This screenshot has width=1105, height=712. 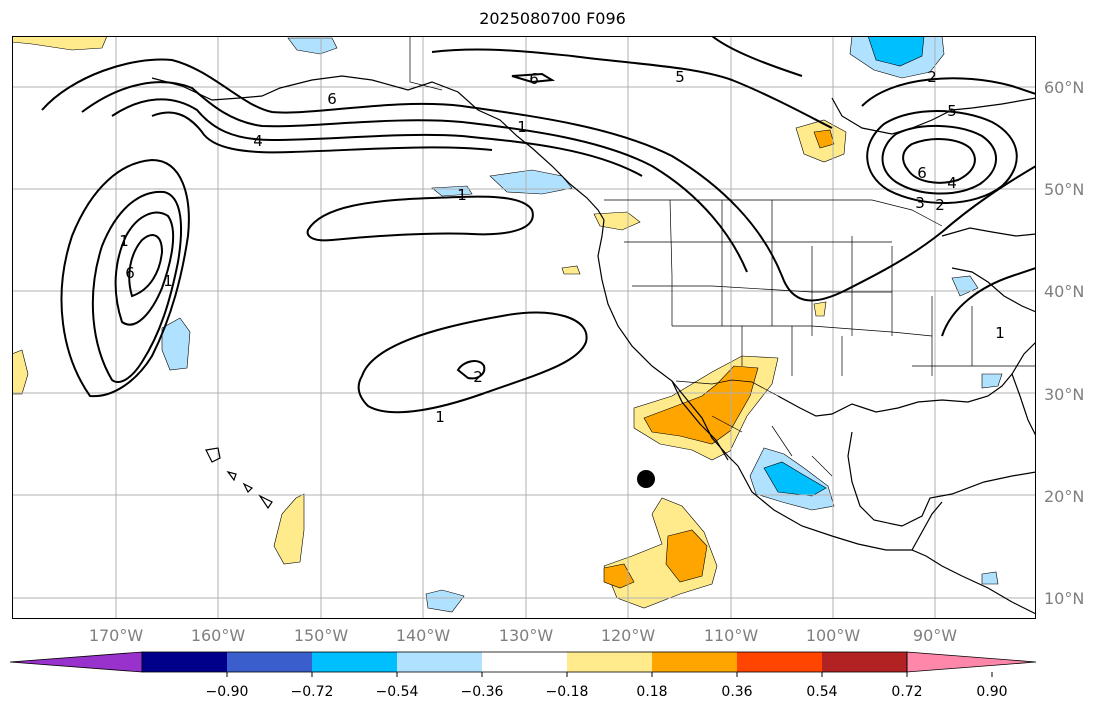 I want to click on shade-ca-yellow-small, so click(x=571, y=270).